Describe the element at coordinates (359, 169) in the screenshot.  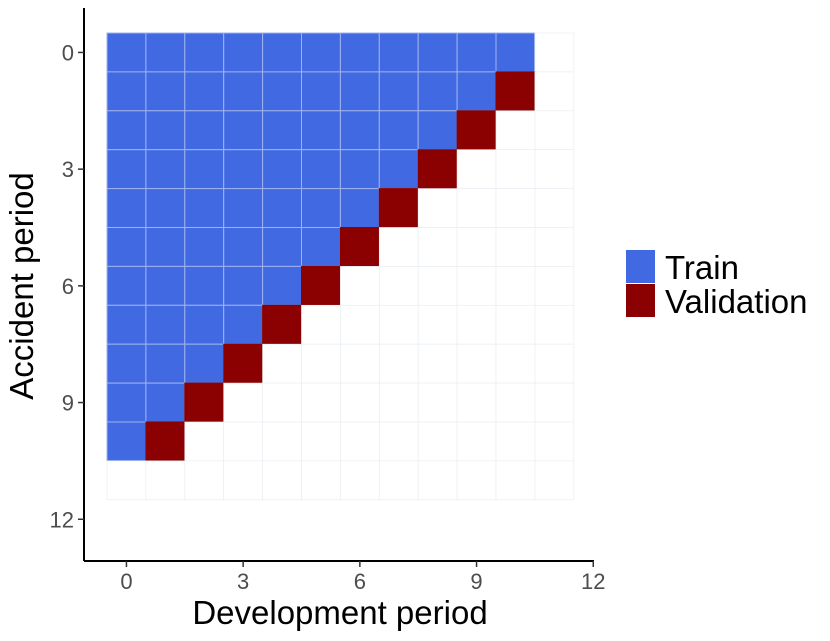
I see `tile-train-r3-c6` at that location.